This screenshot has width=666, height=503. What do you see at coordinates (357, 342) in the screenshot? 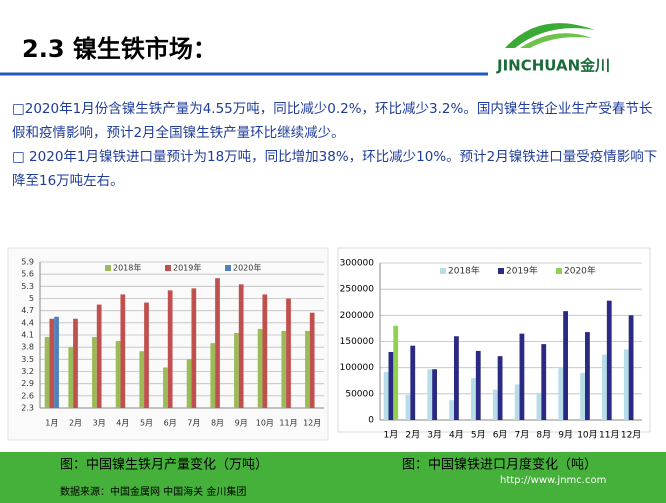
I see `y-tick-label: 150000` at bounding box center [357, 342].